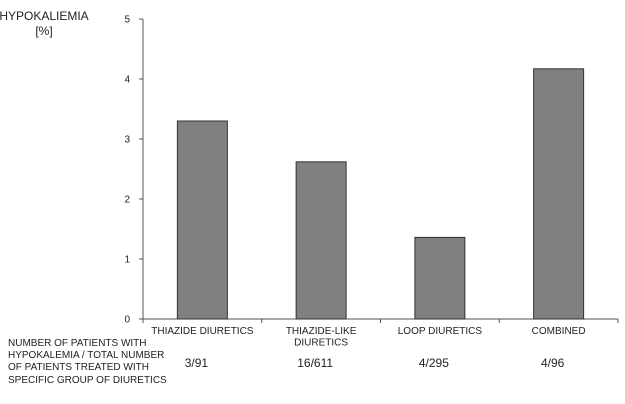  Describe the element at coordinates (197, 363) in the screenshot. I see `count-label: 3/91` at that location.